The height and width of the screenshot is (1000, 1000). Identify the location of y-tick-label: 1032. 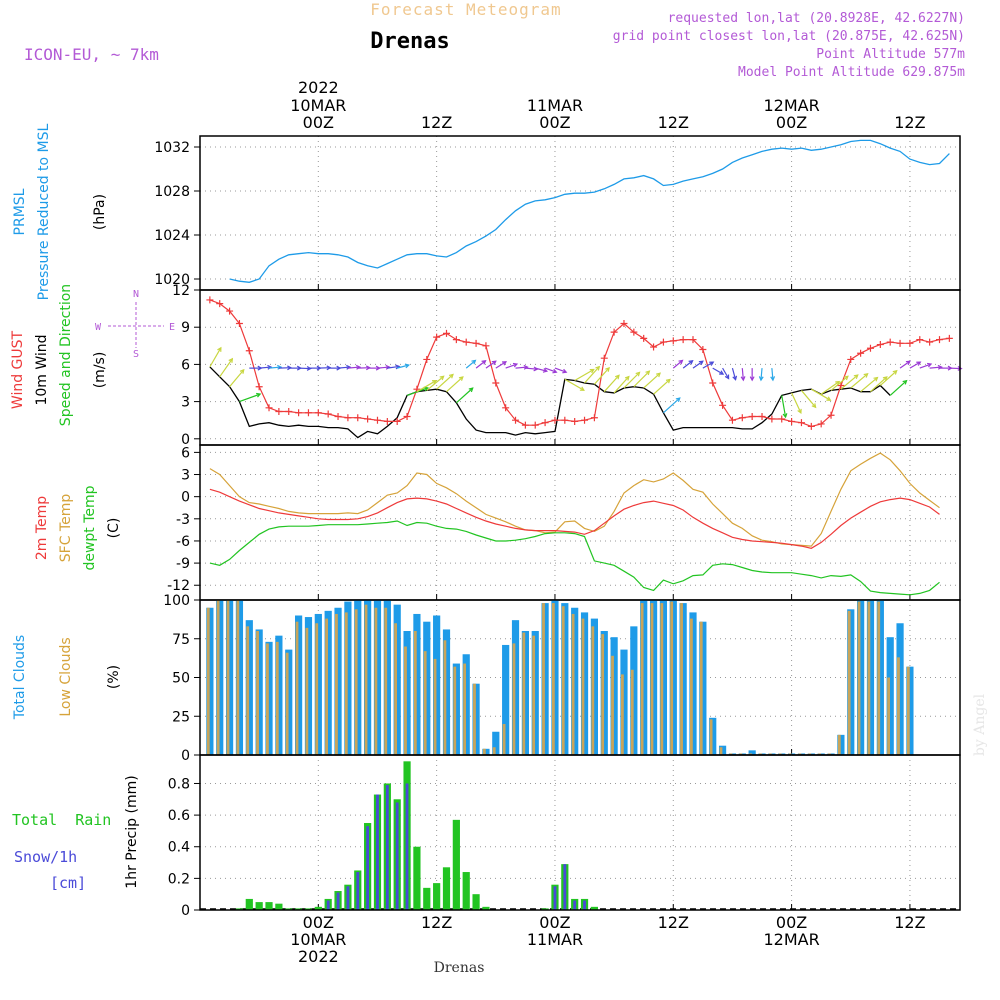
(172, 148).